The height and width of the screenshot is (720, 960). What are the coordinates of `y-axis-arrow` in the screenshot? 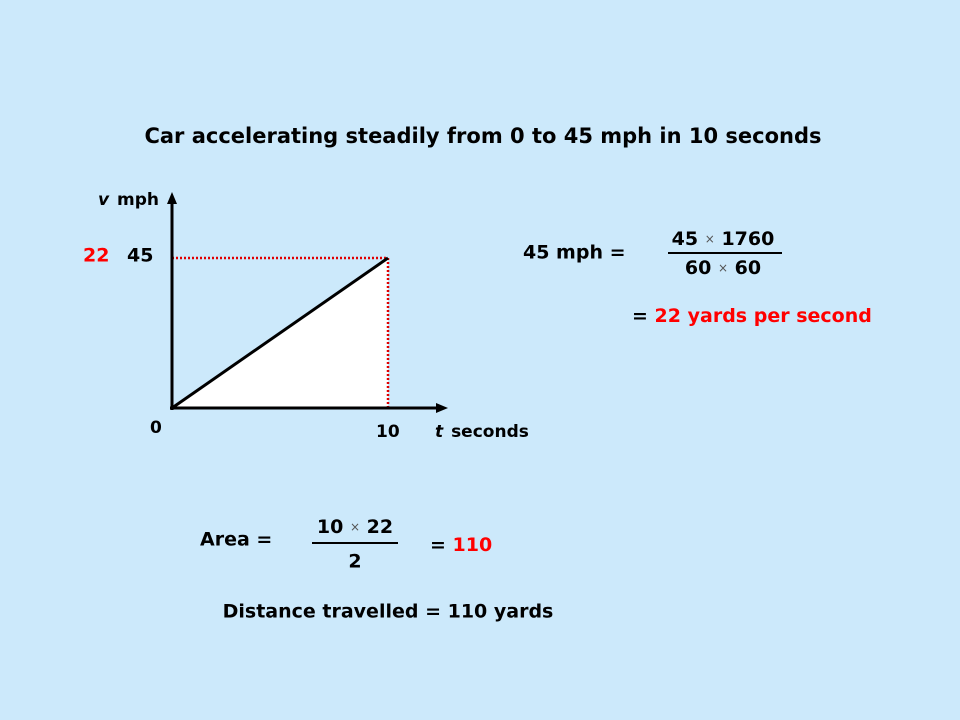 It's located at (172, 198).